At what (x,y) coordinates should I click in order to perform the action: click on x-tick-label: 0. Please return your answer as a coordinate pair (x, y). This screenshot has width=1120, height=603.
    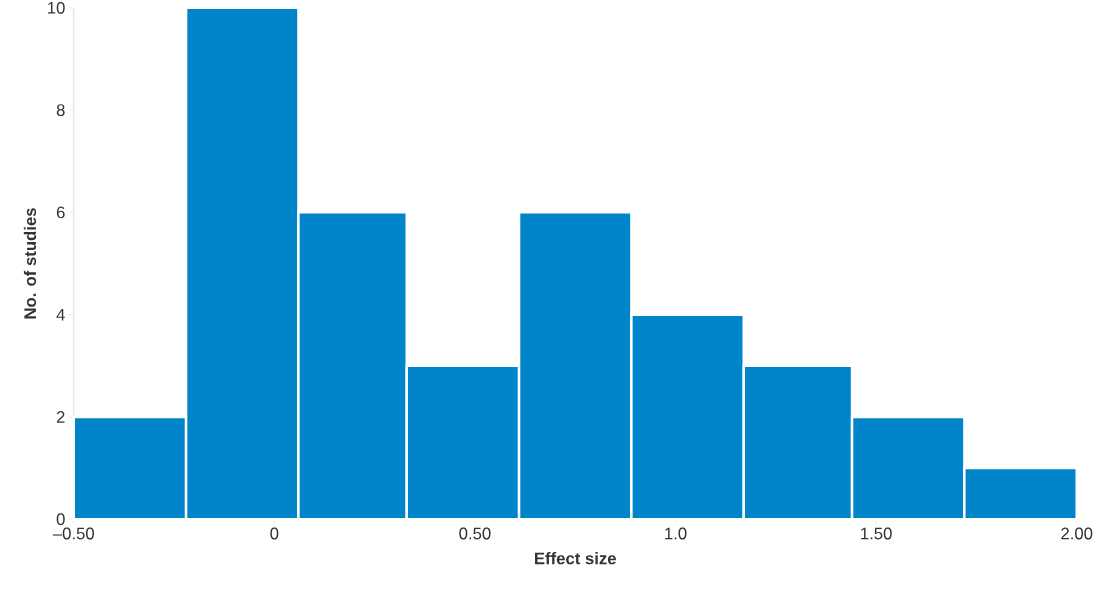
    Looking at the image, I should click on (274, 533).